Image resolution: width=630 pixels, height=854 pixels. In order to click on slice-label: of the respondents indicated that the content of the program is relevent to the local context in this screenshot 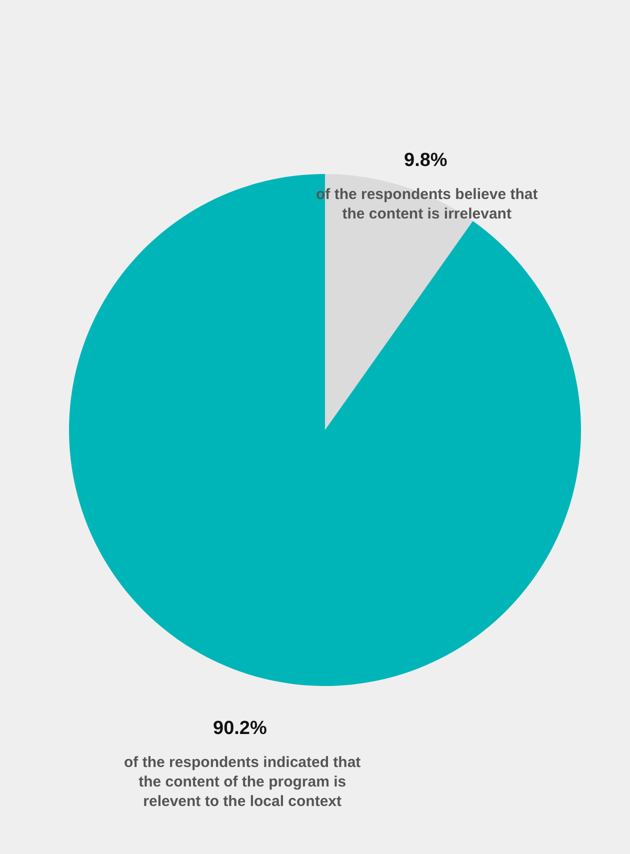, I will do `click(242, 782)`.